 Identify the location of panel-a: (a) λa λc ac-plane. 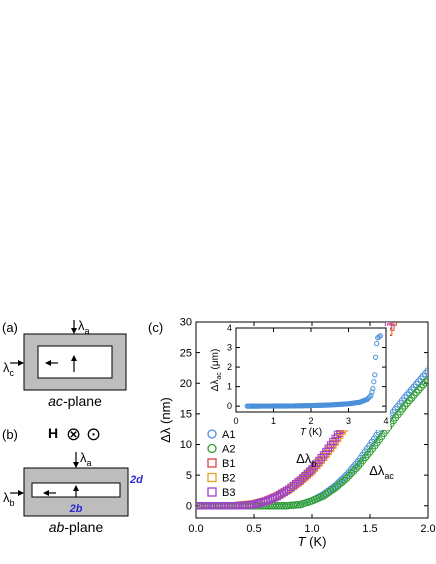
(64, 363).